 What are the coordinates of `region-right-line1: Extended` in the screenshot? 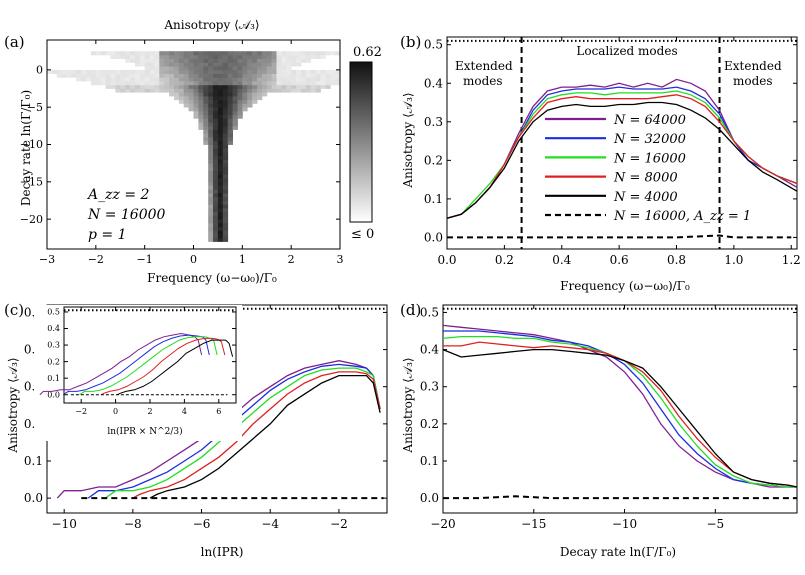 It's located at (753, 66).